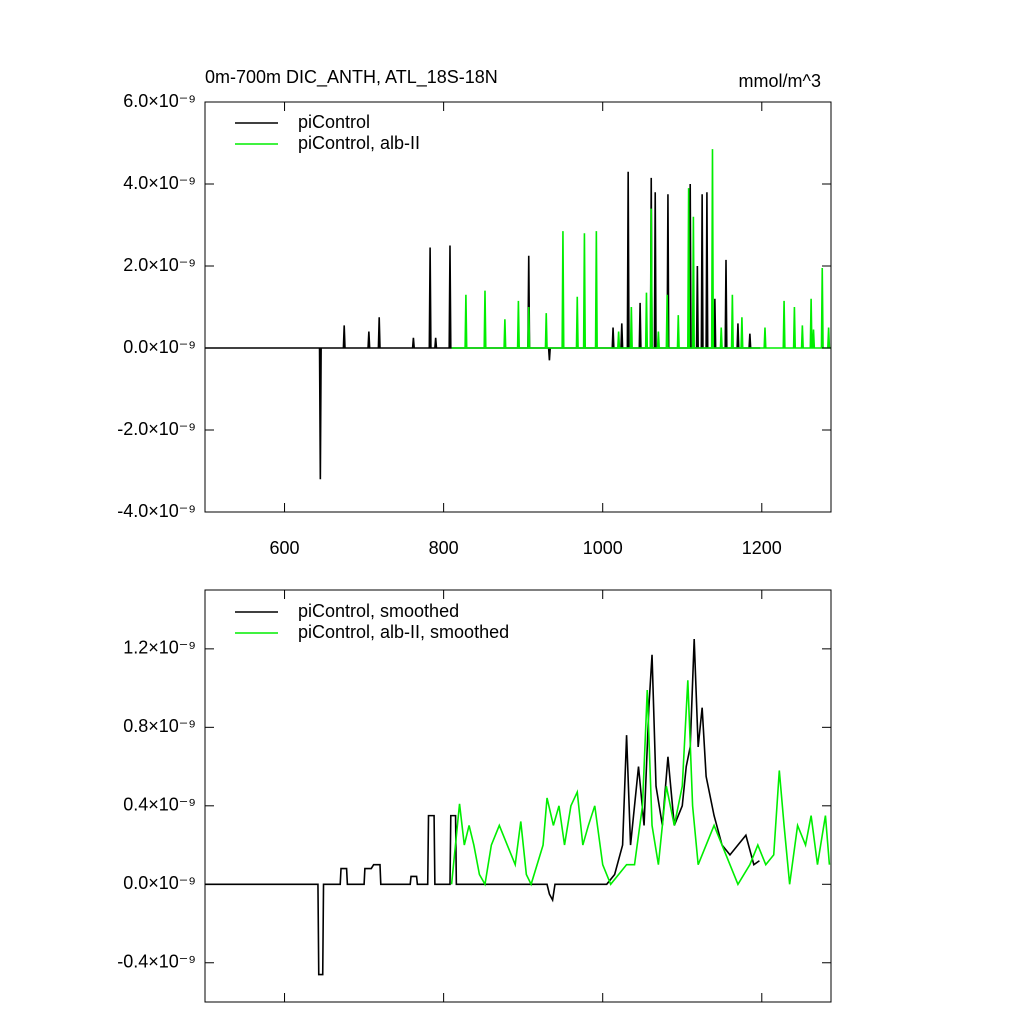  Describe the element at coordinates (359, 143) in the screenshot. I see `legend-label: piControl, alb-II` at that location.